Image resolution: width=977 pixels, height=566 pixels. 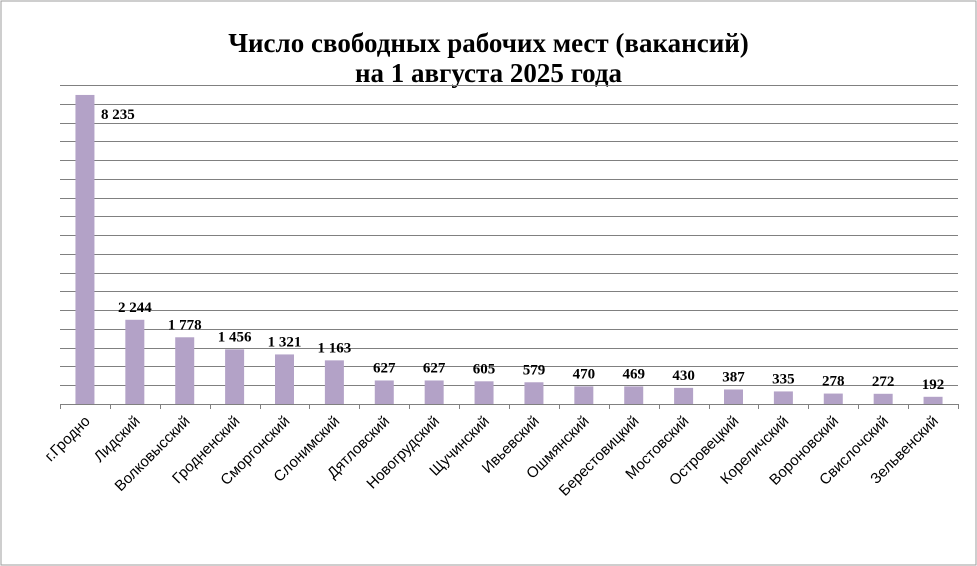 What do you see at coordinates (68, 439) in the screenshot?
I see `category-label: г.Гродно` at bounding box center [68, 439].